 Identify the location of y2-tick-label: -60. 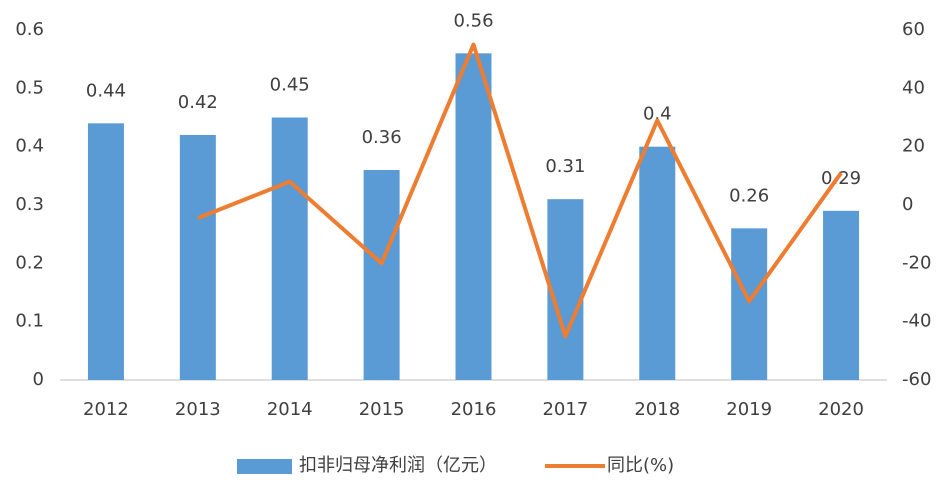
(916, 379).